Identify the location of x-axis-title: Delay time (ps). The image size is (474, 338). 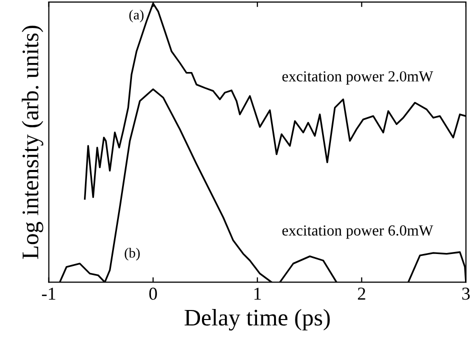
(257, 319).